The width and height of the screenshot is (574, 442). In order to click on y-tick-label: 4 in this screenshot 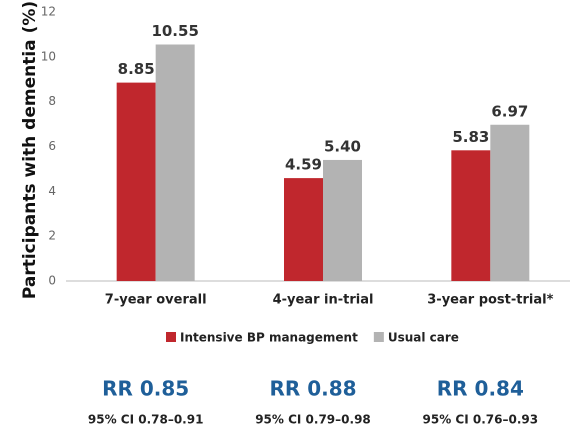, I will do `click(52, 191)`.